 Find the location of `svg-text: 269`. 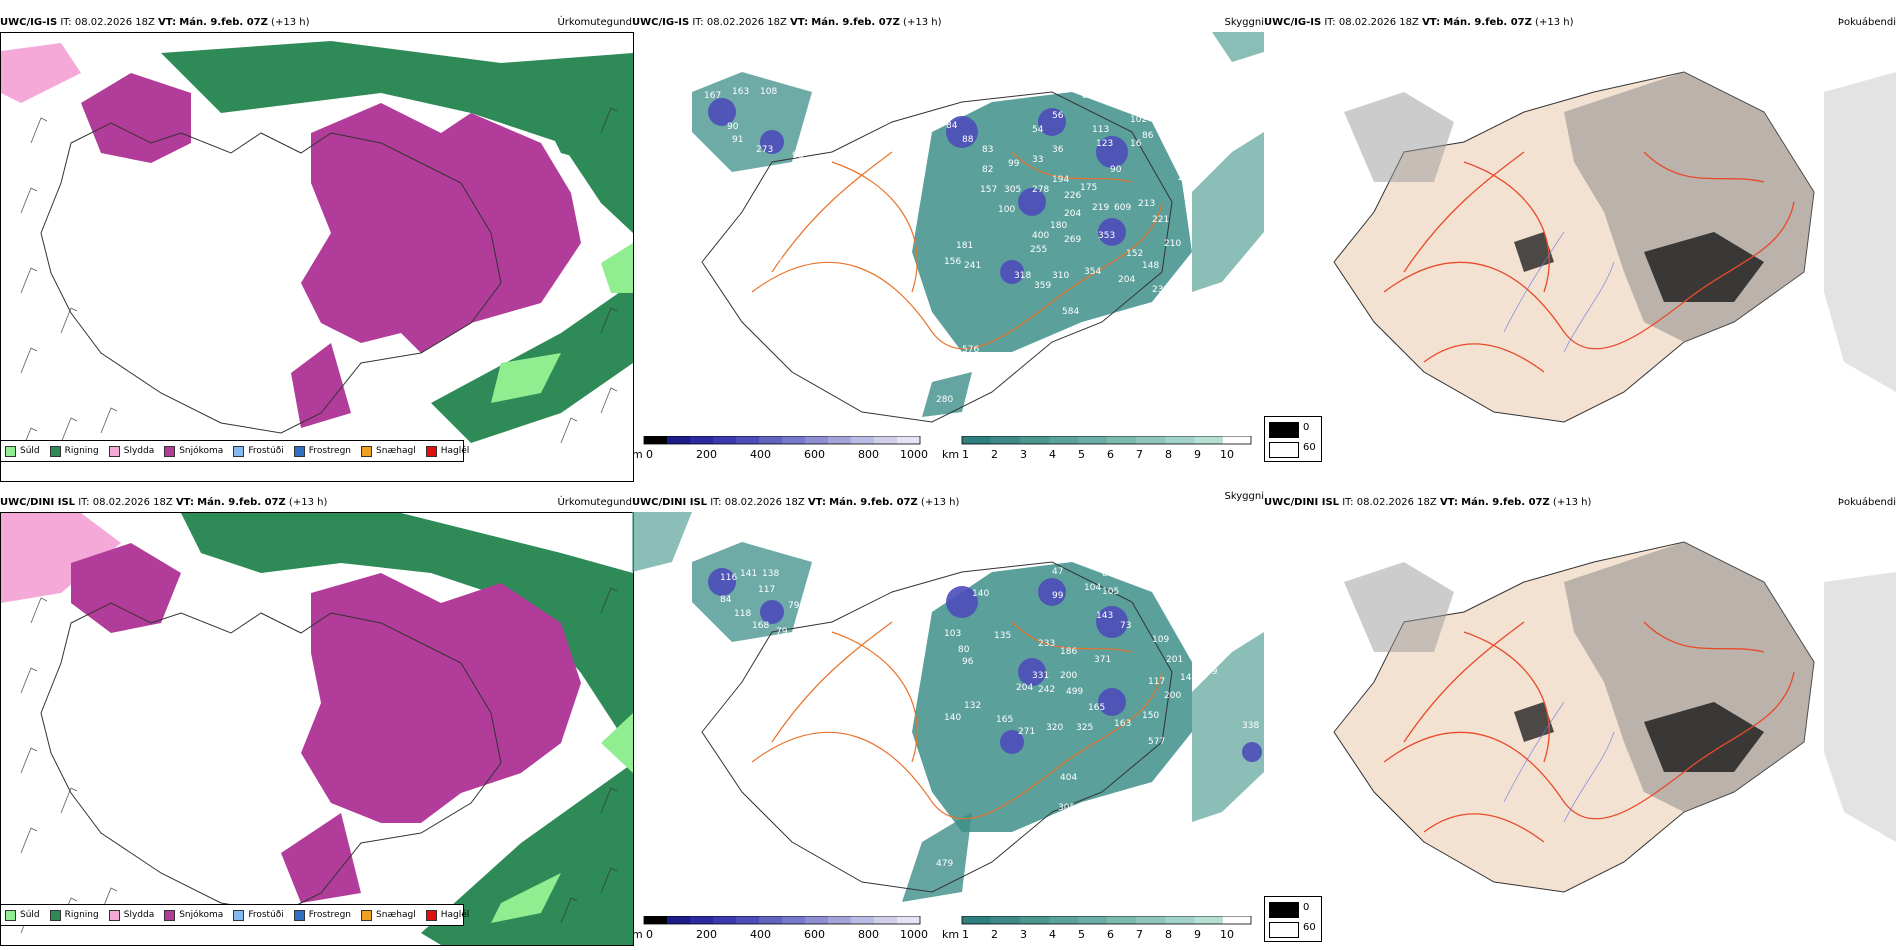

svg-text: 269 is located at coordinates (1072, 240).